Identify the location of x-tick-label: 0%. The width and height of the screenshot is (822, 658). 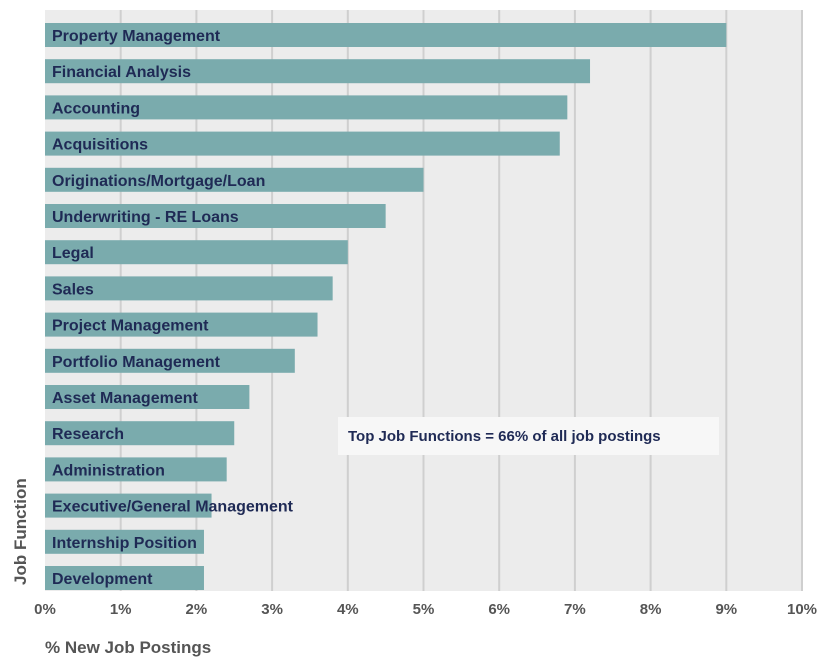
(45, 609).